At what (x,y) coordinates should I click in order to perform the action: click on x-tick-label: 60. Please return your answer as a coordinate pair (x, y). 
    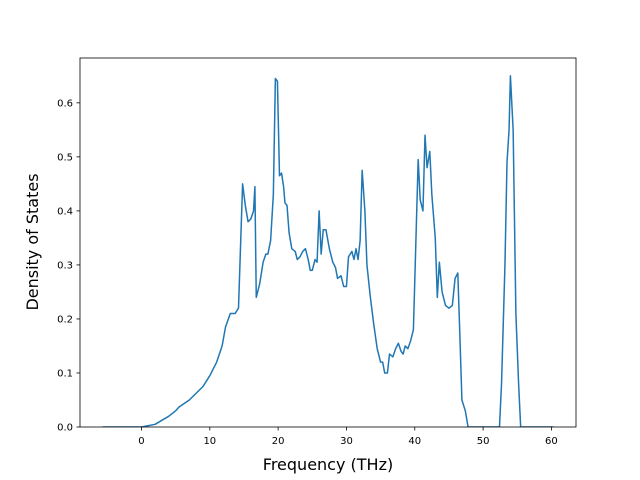
    Looking at the image, I should click on (551, 441).